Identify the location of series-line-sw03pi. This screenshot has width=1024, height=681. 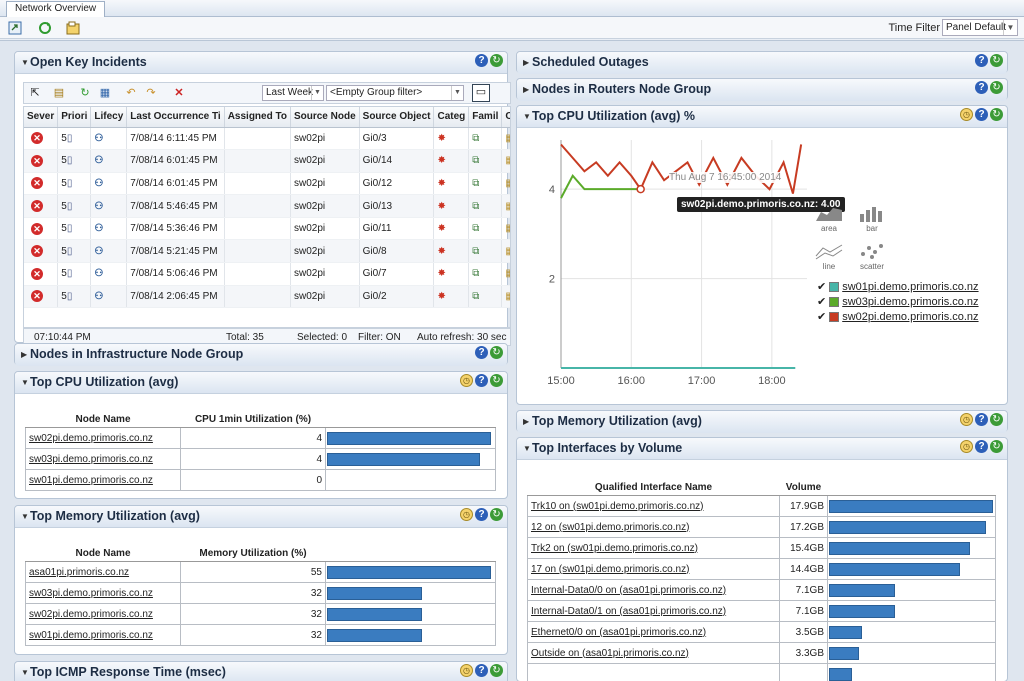
(600, 186).